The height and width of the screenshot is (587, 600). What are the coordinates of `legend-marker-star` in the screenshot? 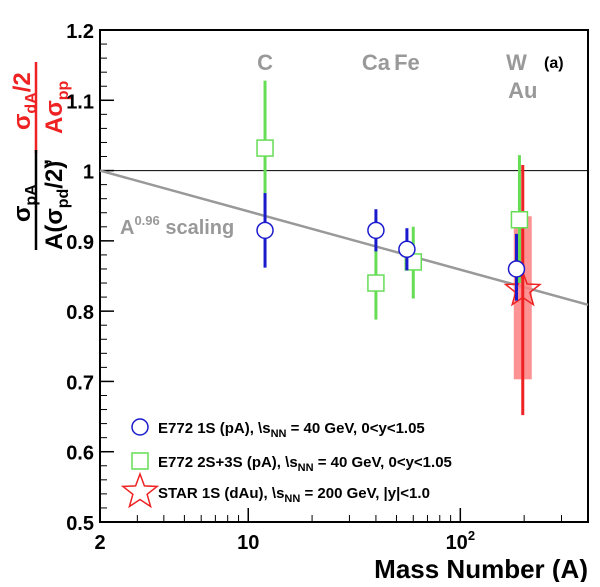 It's located at (140, 490).